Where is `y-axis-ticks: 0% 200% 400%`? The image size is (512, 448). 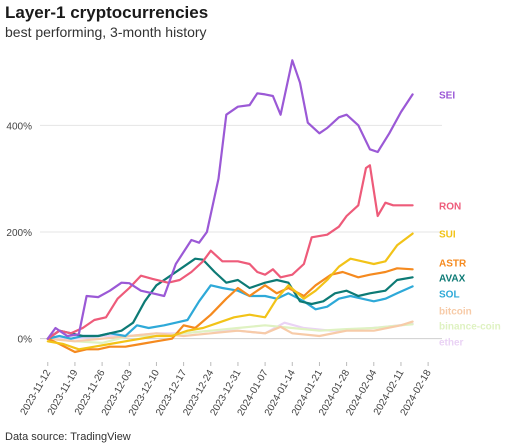
y-axis-ticks: 0% 200% 400% is located at coordinates (19, 233).